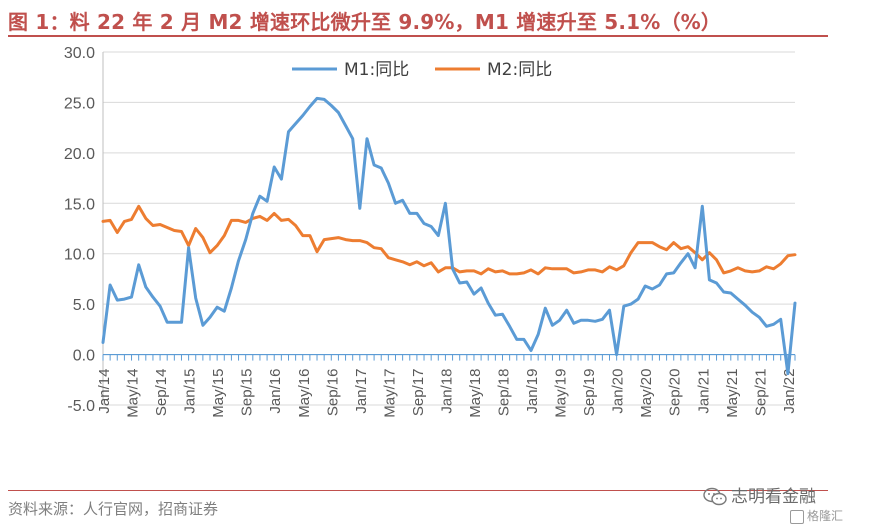 The width and height of the screenshot is (870, 530). Describe the element at coordinates (675, 393) in the screenshot. I see `x-tick-label: Sep/20` at that location.